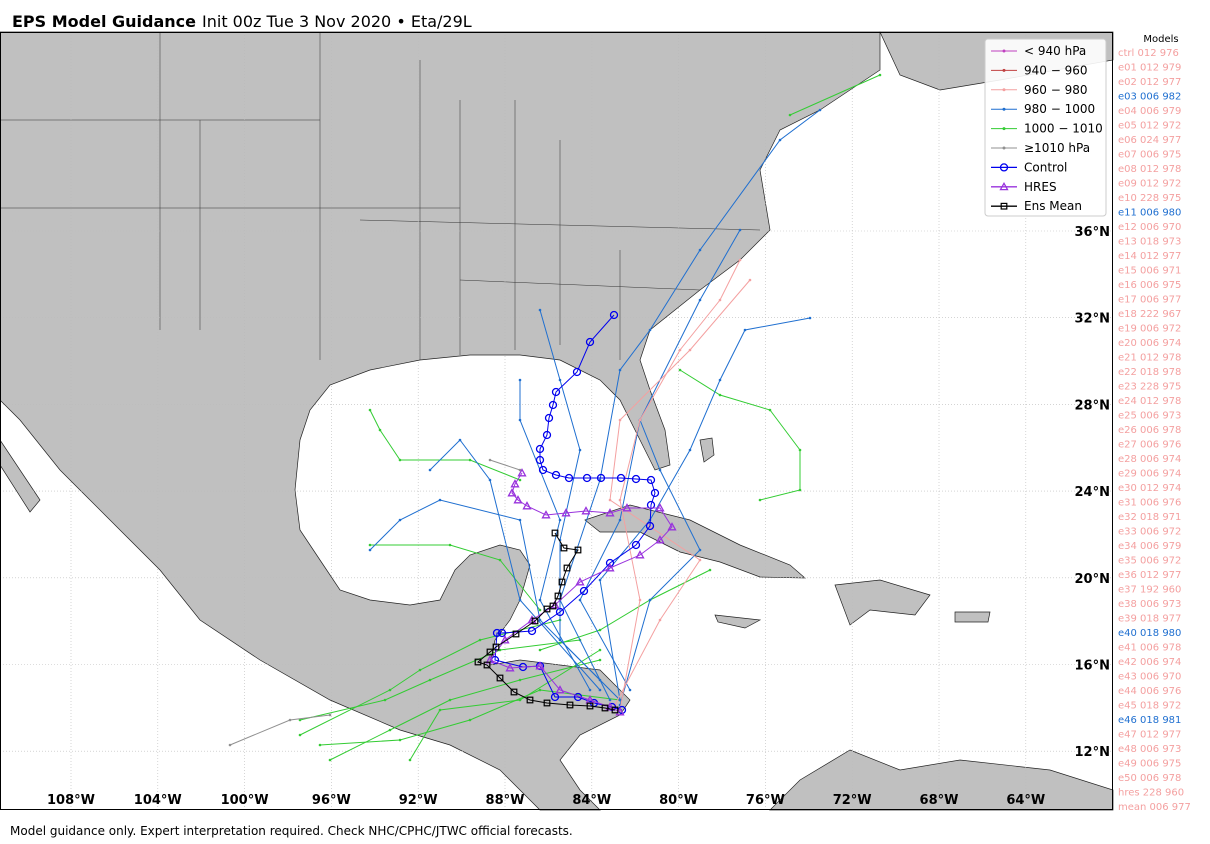 This screenshot has height=844, width=1210. What do you see at coordinates (1148, 53) in the screenshot?
I see `model-entry: ctrl 012 976` at bounding box center [1148, 53].